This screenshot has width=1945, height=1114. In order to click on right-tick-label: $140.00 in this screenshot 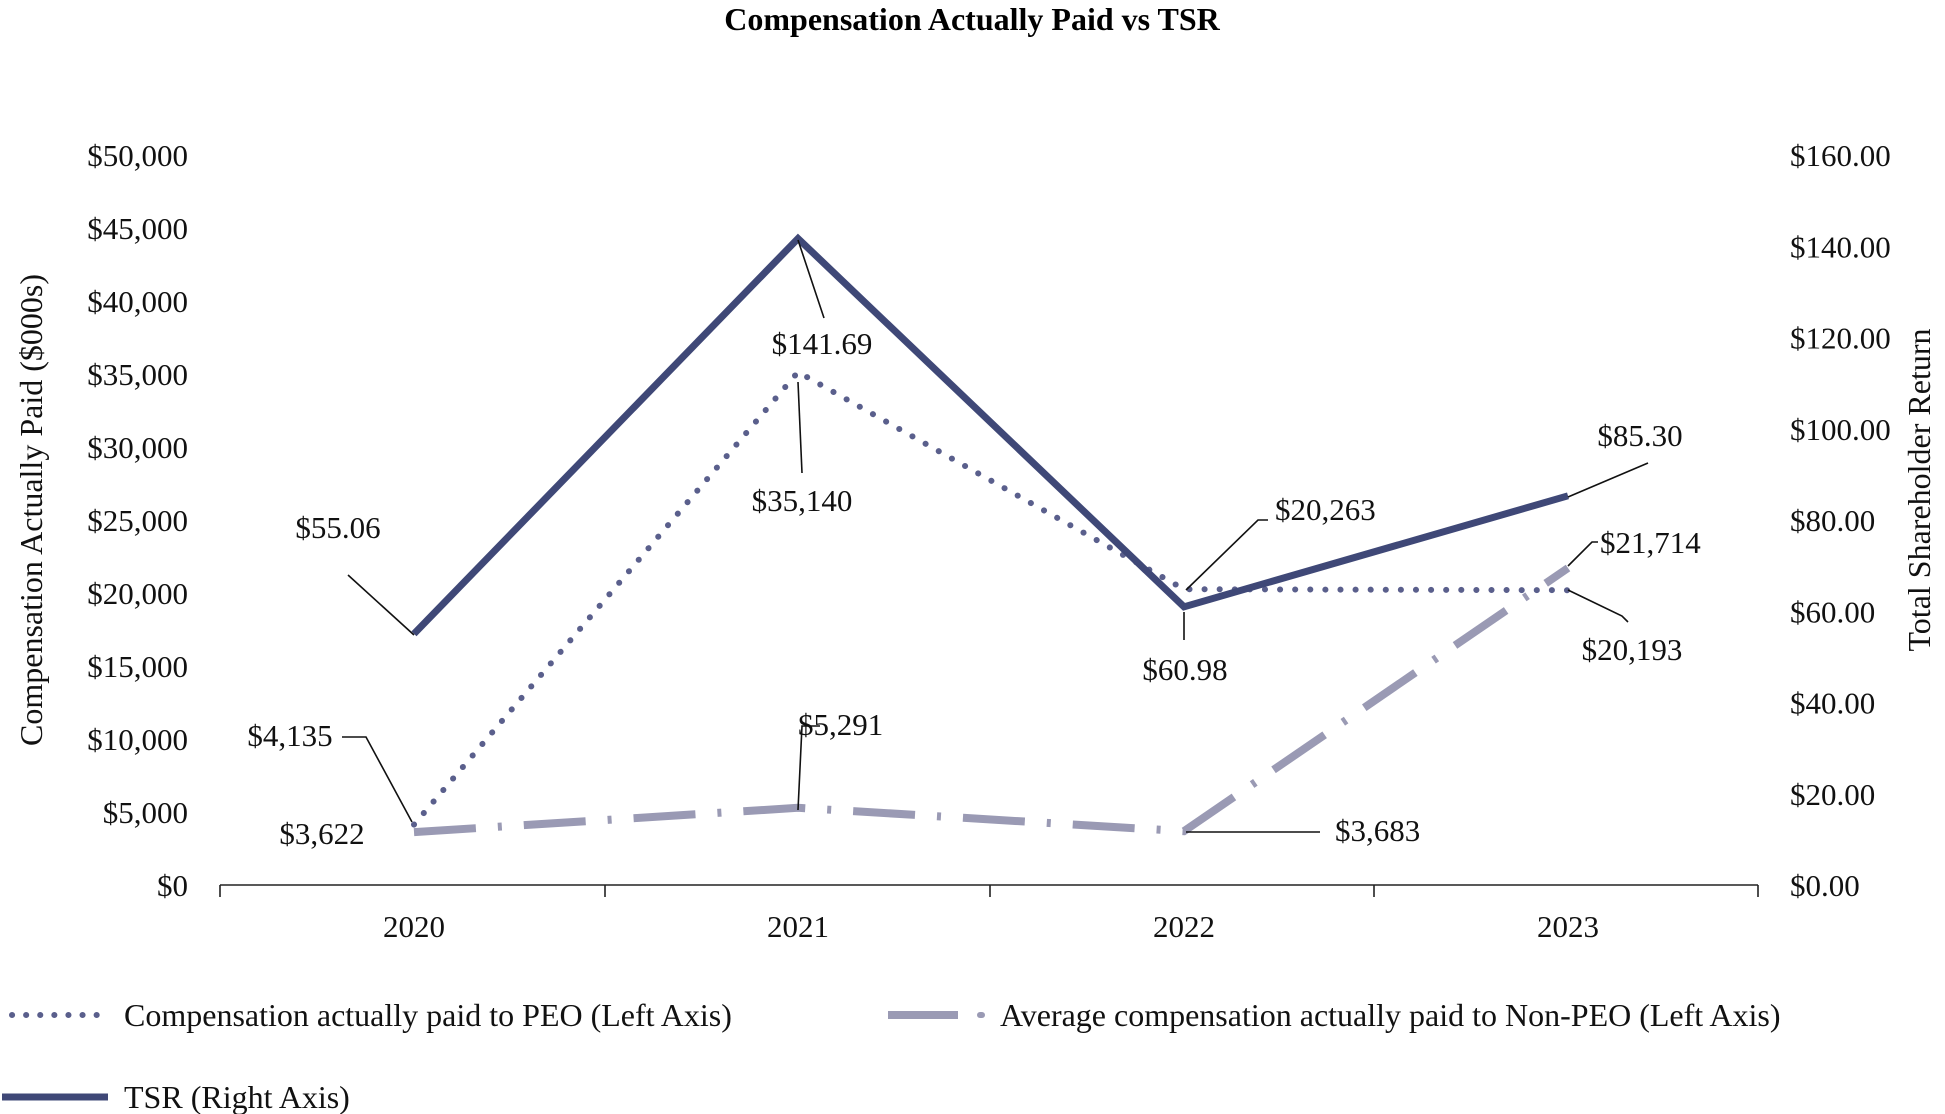, I will do `click(1840, 246)`.